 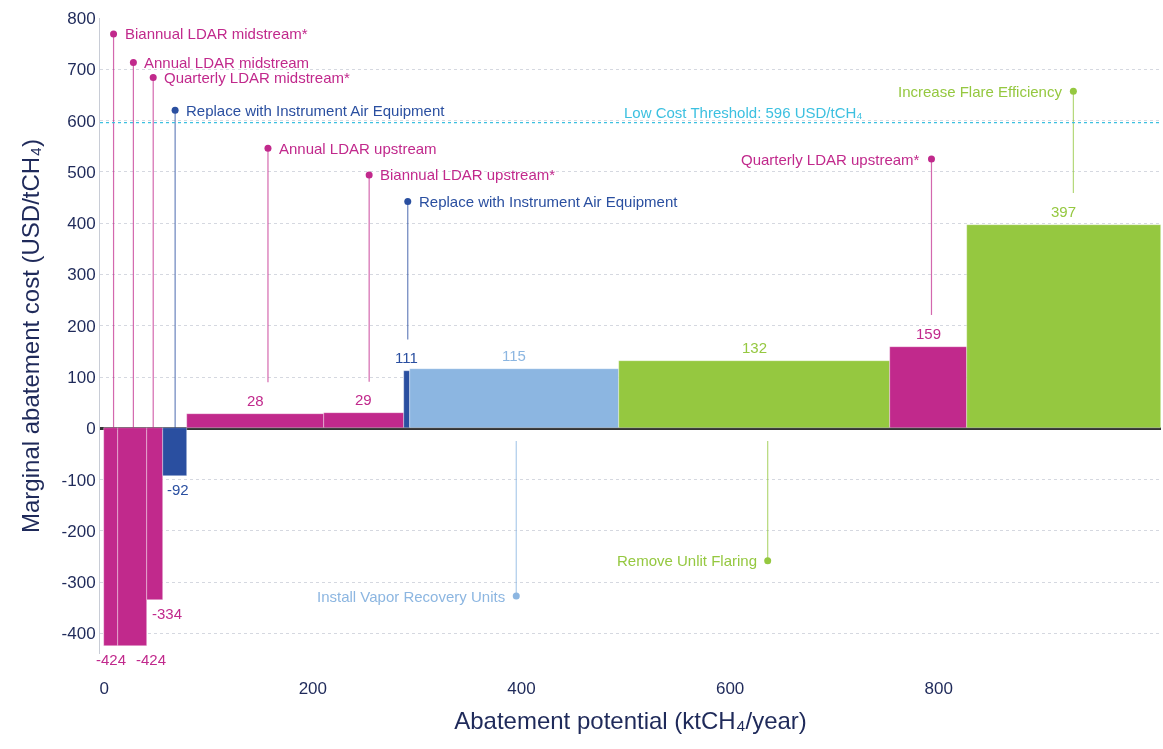 I want to click on data-label: 29, so click(x=363, y=399).